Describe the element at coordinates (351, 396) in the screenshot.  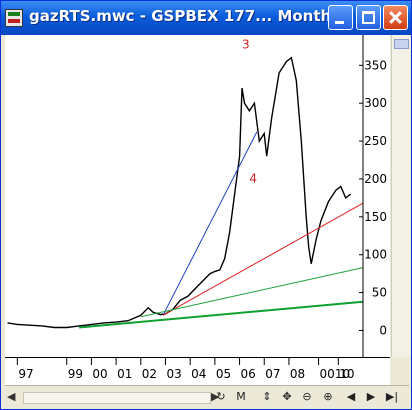
I see `prev-icon: ◀` at that location.